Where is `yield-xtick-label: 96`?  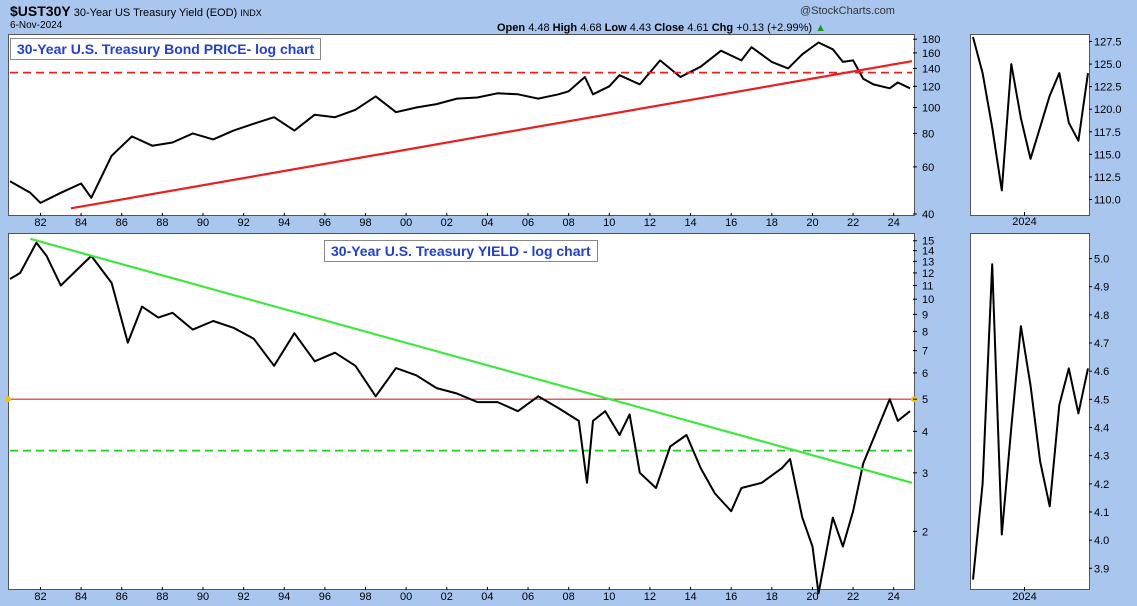 yield-xtick-label: 96 is located at coordinates (325, 597).